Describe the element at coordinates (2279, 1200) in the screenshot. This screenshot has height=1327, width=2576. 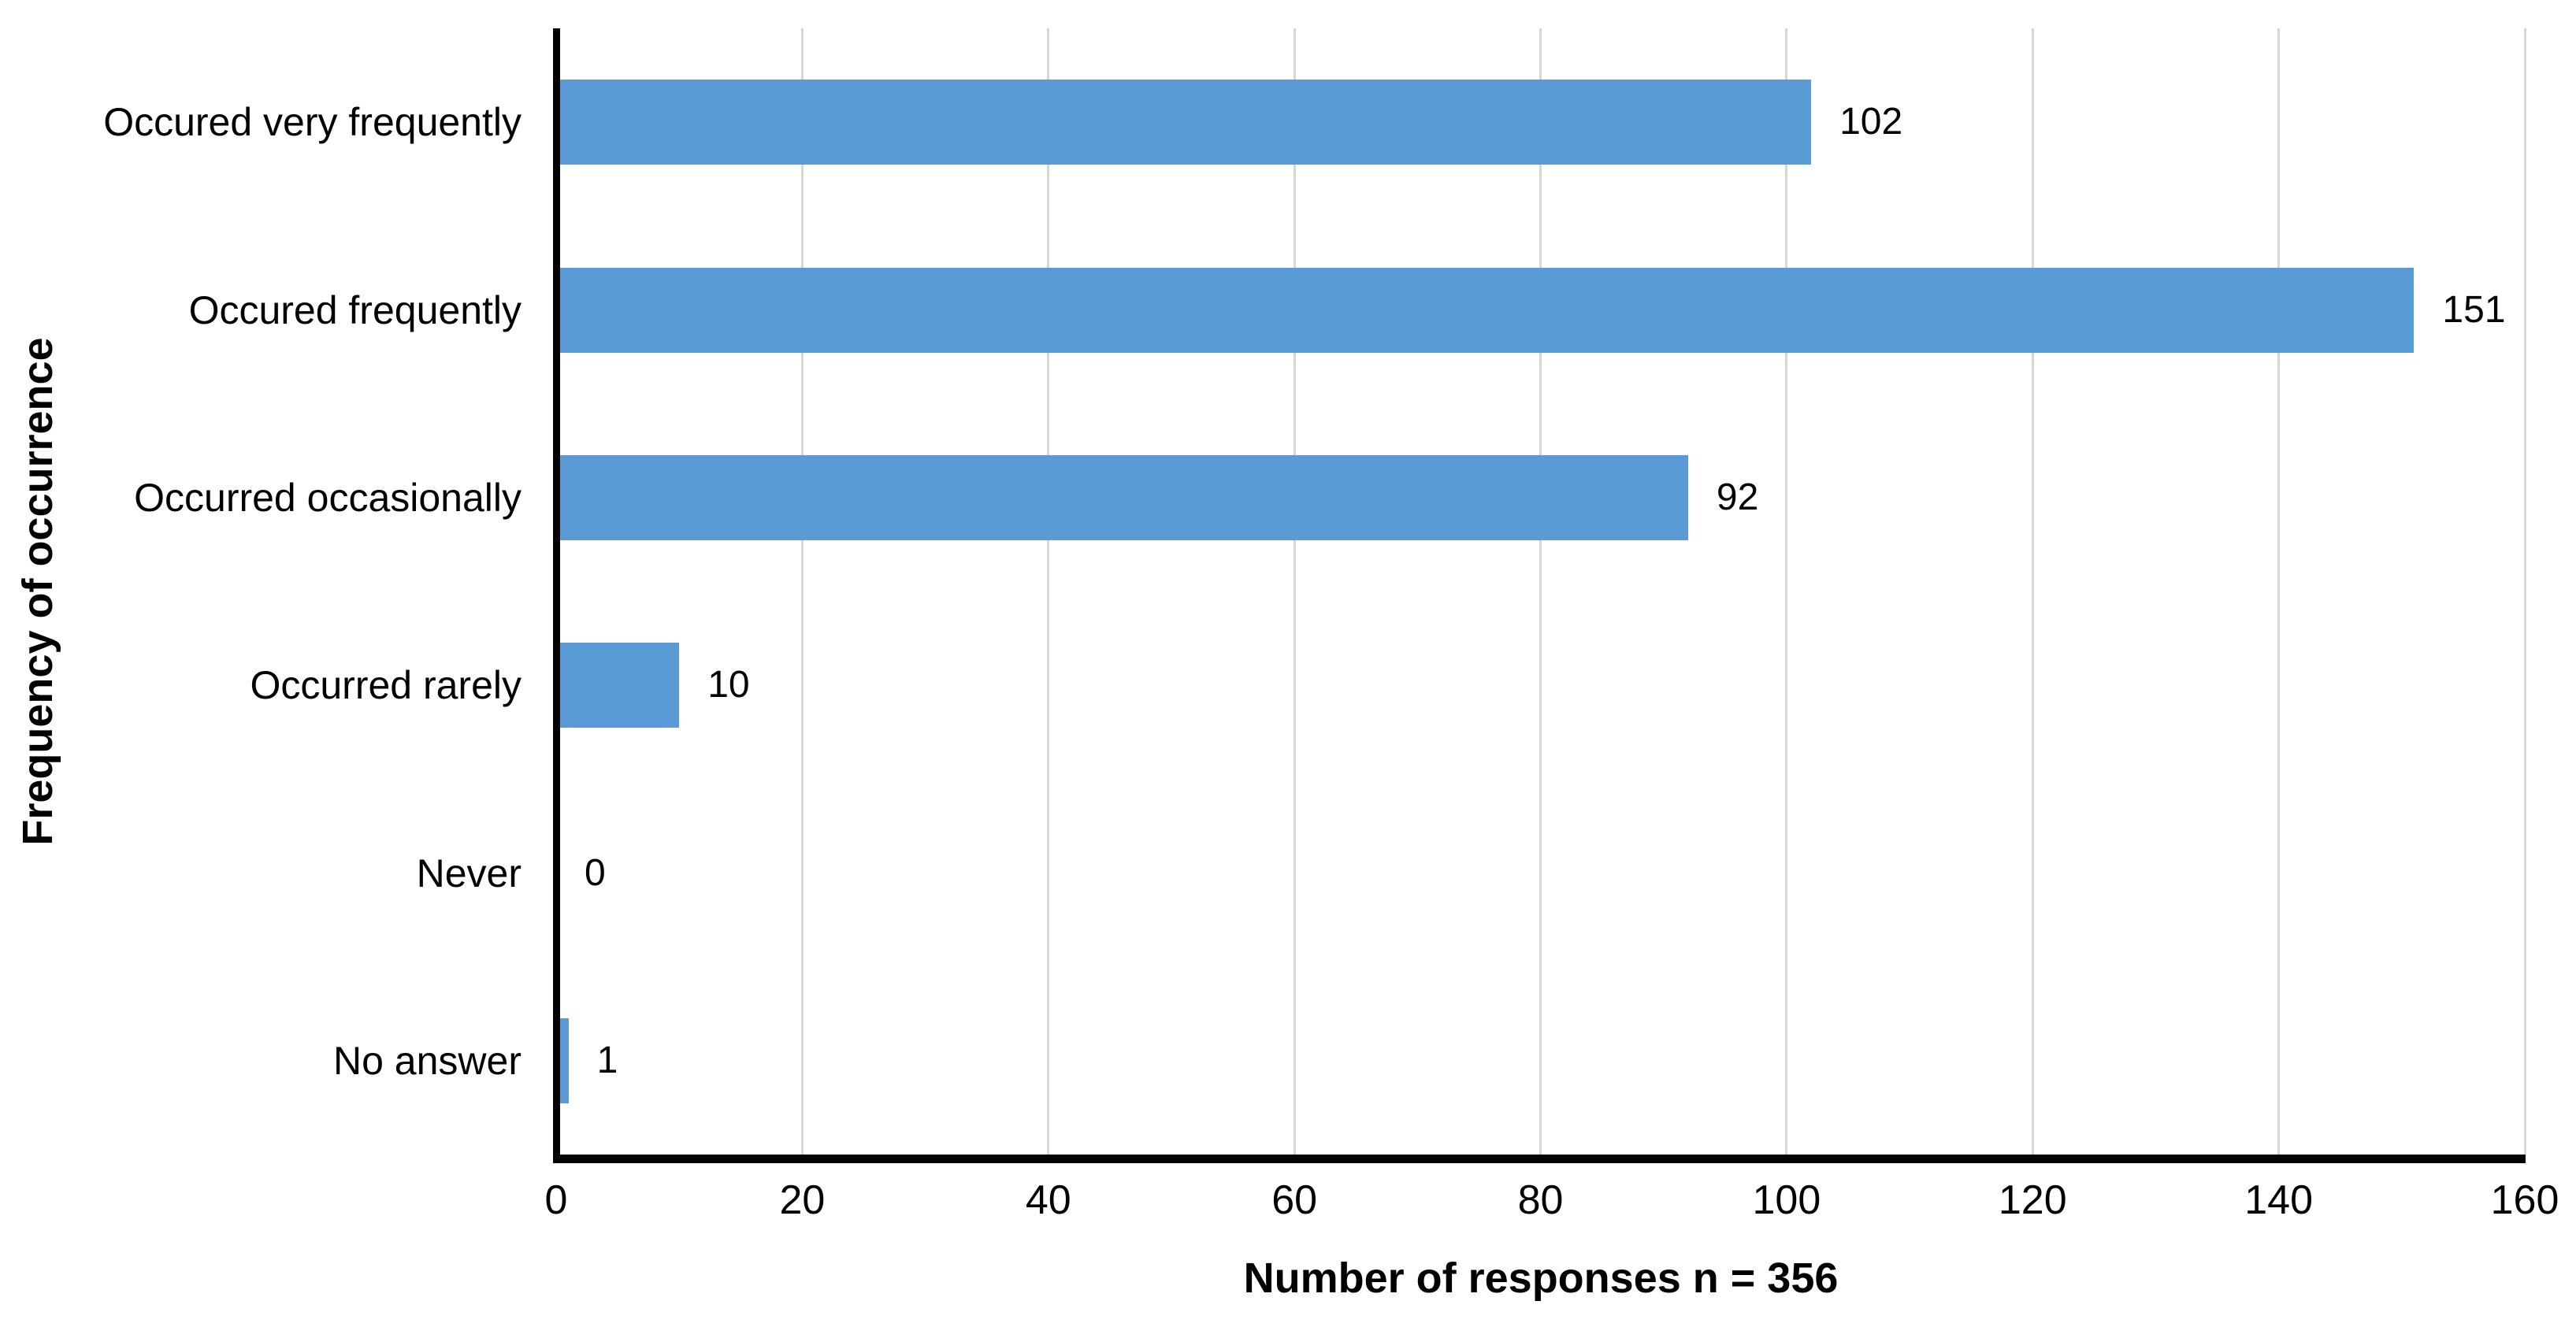
I see `x-tick-label: 140` at that location.